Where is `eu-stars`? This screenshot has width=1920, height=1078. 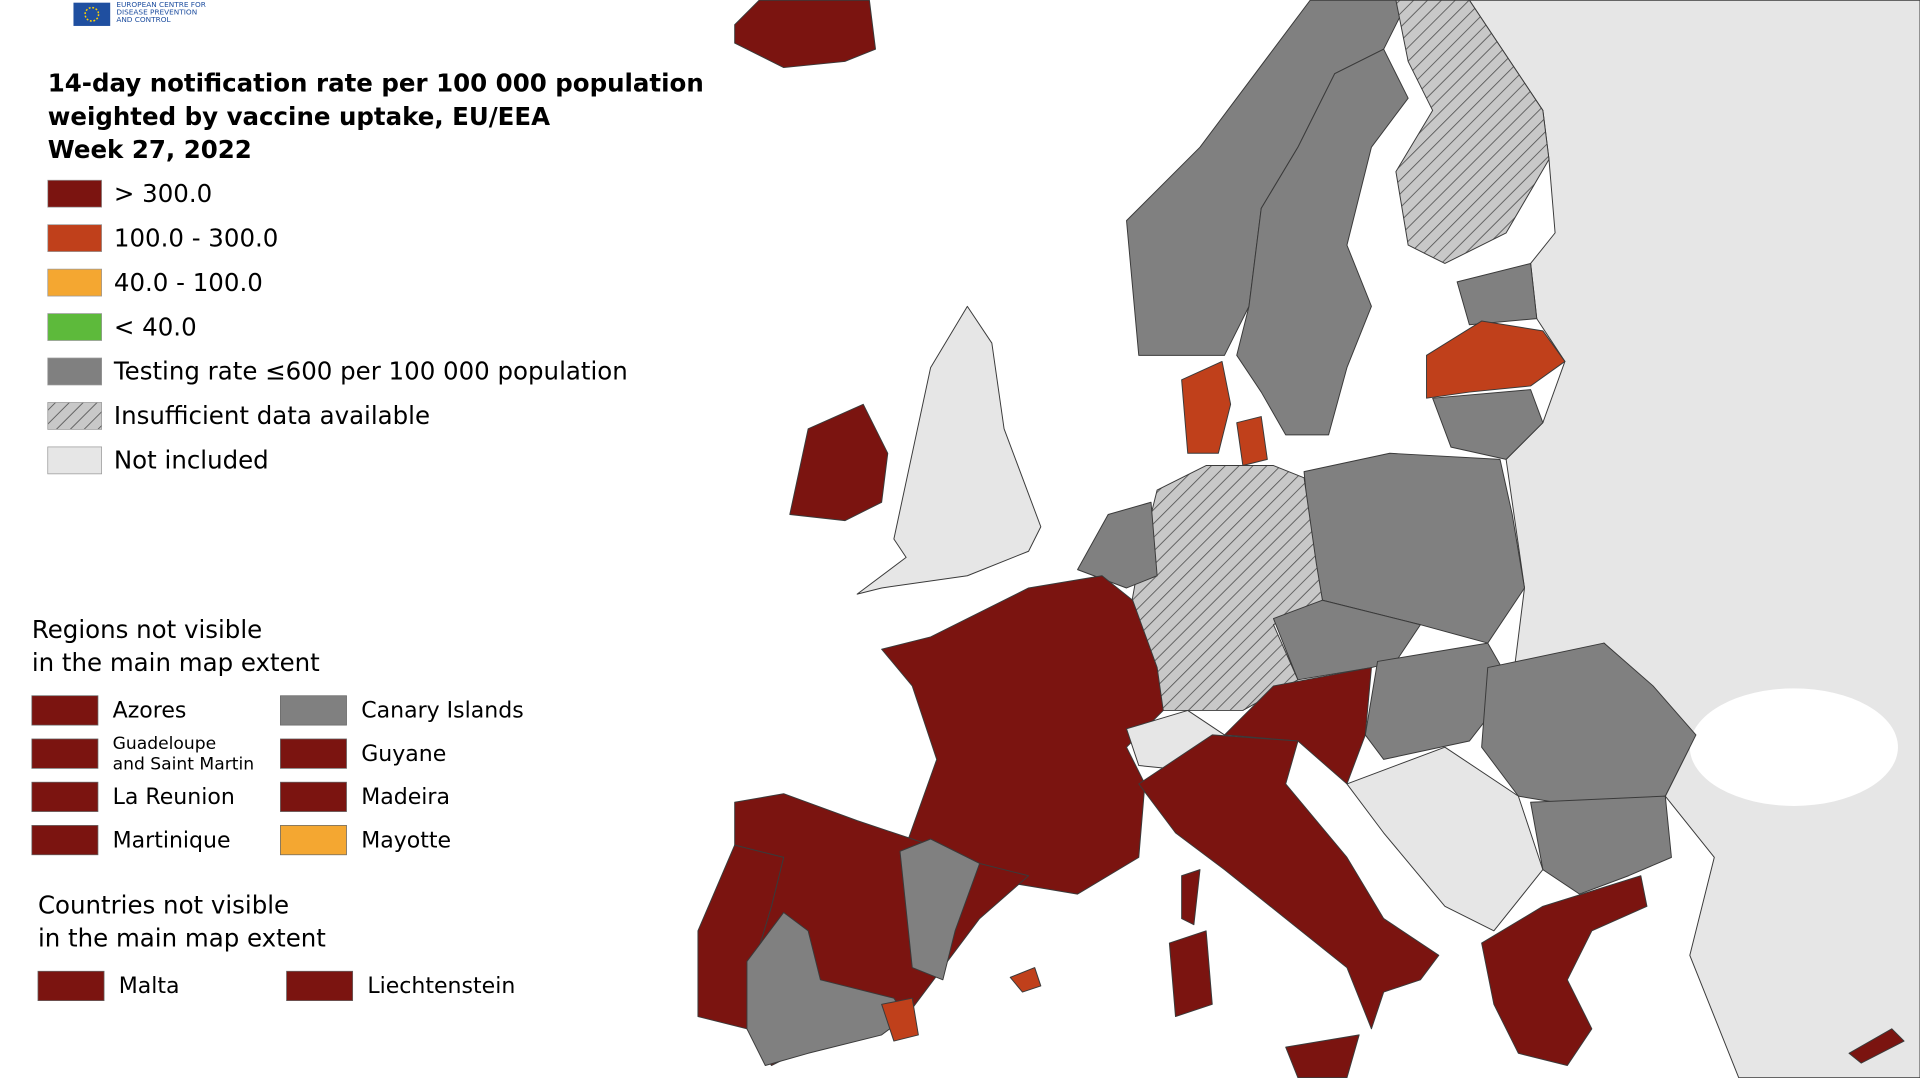
eu-stars is located at coordinates (92, 14).